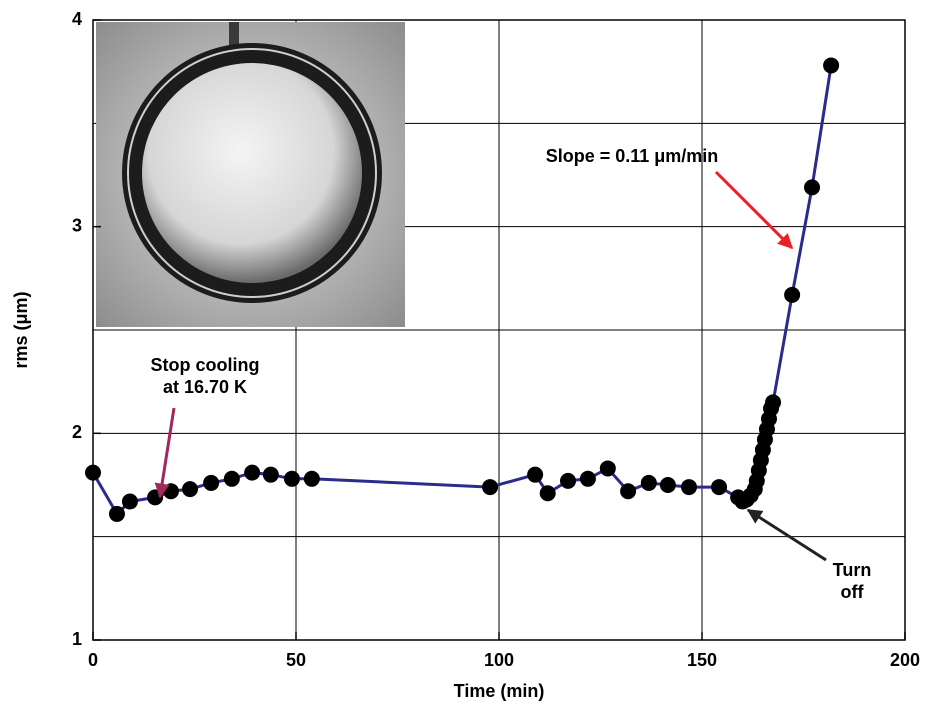 Image resolution: width=927 pixels, height=717 pixels. What do you see at coordinates (77, 225) in the screenshot?
I see `y-tick-label: 3` at bounding box center [77, 225].